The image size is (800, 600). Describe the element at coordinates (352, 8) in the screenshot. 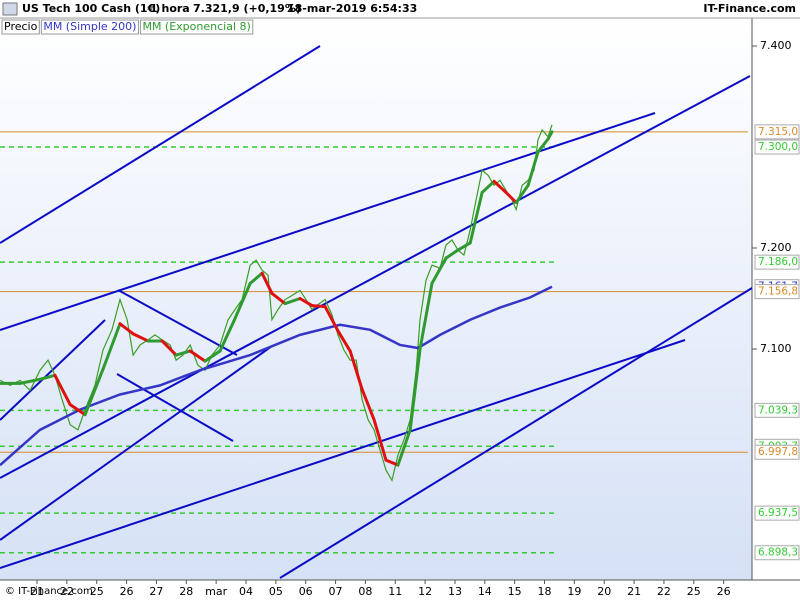

I see `datetime: 18-mar-2019 6:54:33` at that location.